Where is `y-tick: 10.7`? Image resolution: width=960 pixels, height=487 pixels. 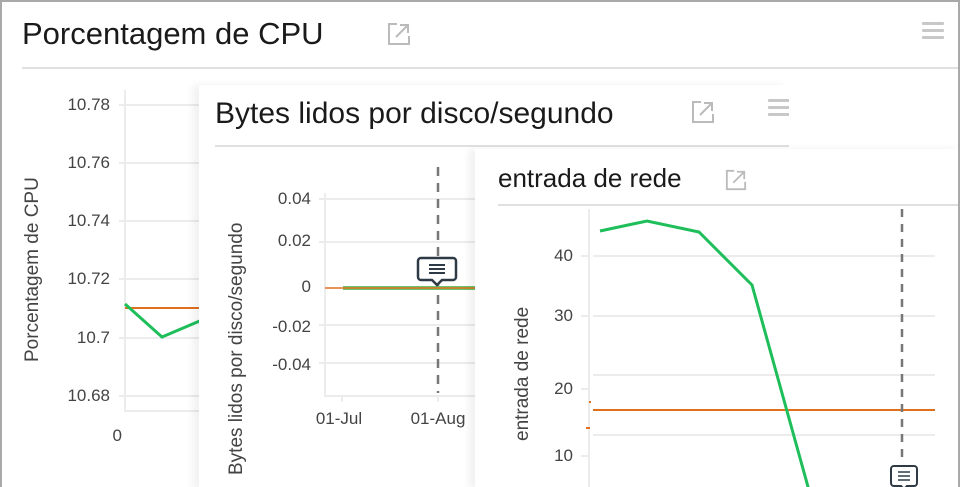
y-tick: 10.7 is located at coordinates (93, 337).